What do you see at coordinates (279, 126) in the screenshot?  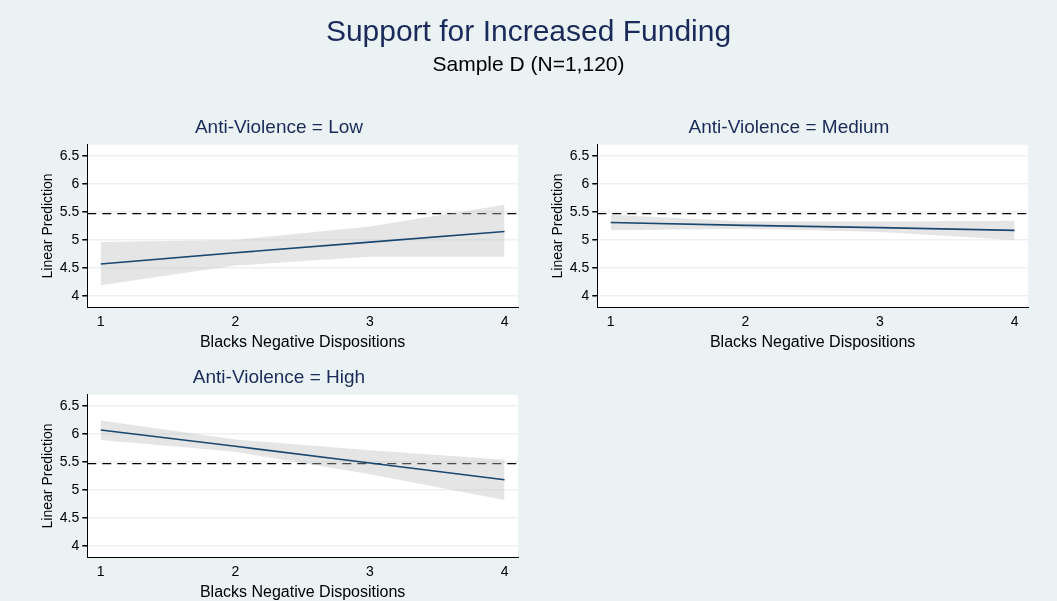 I see `chart-title: Anti-Violence = Low` at bounding box center [279, 126].